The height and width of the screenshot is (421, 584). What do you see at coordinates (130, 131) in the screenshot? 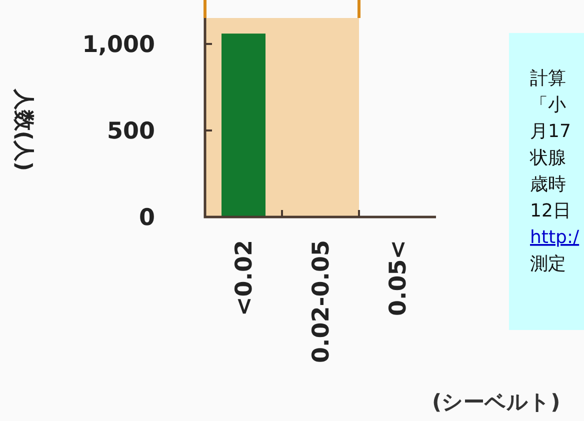
I see `y-tick-label: 500` at bounding box center [130, 131].